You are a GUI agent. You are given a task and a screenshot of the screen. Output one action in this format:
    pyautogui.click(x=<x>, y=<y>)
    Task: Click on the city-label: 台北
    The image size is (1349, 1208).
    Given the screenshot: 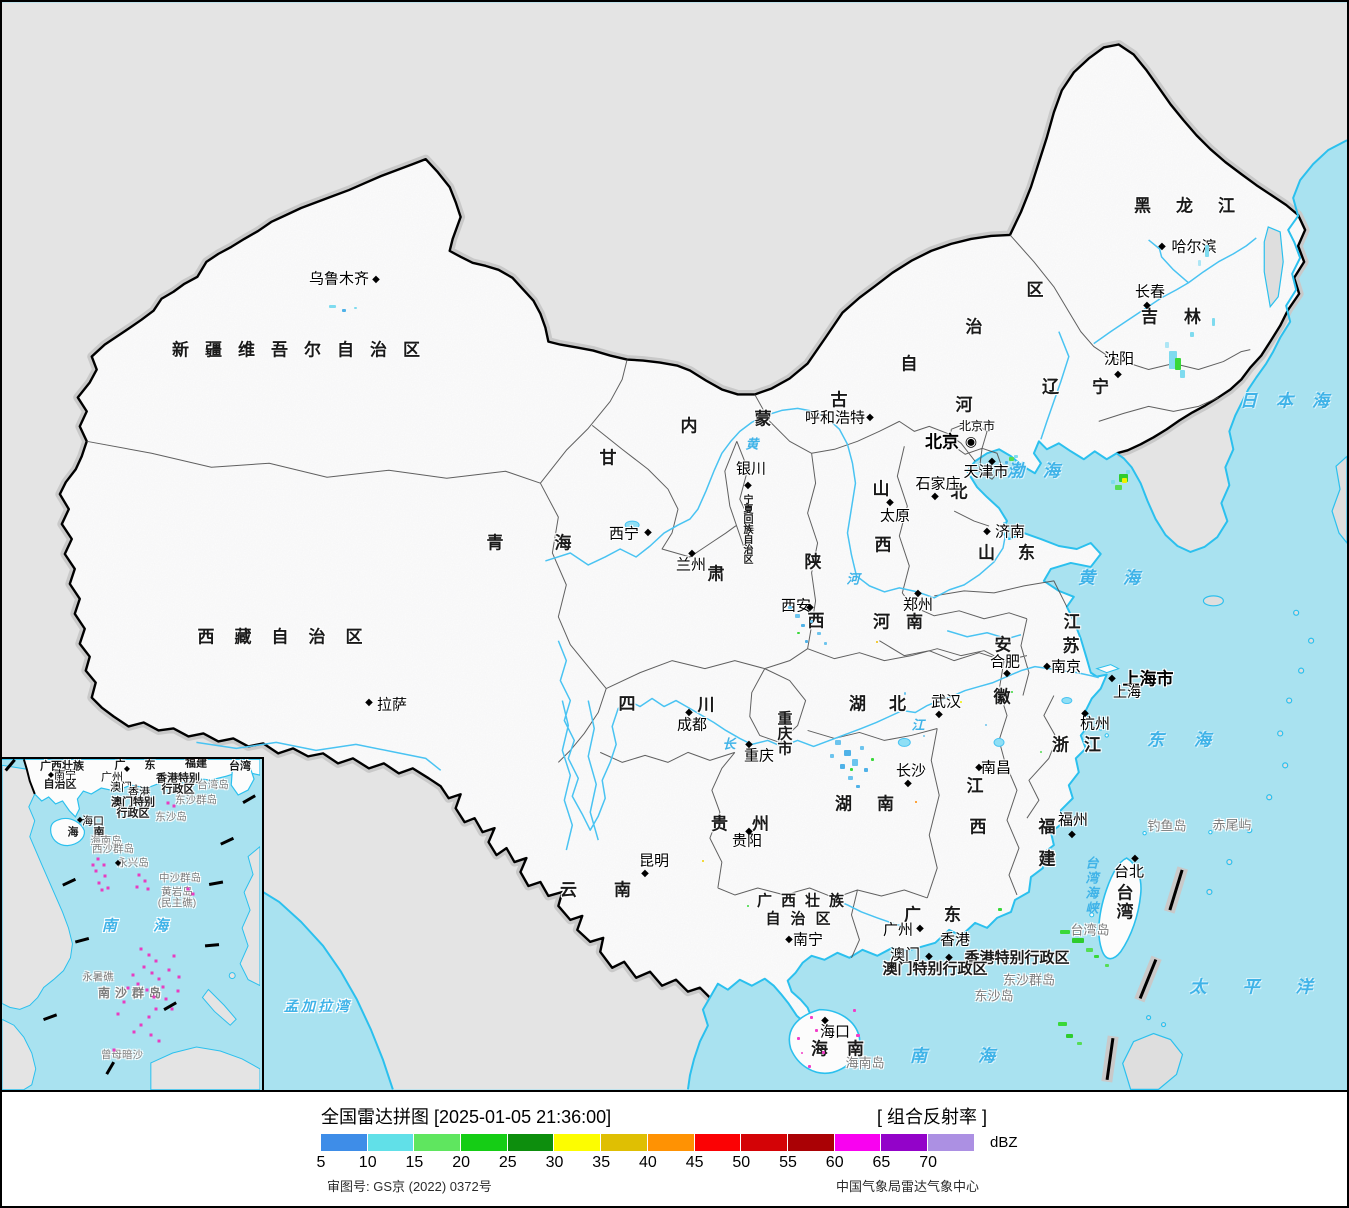 What is the action you would take?
    pyautogui.click(x=1129, y=872)
    